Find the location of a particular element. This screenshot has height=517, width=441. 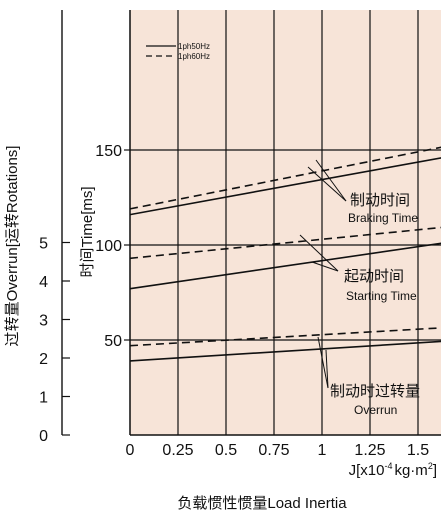

leader-braking-solid is located at coordinates (327, 184).